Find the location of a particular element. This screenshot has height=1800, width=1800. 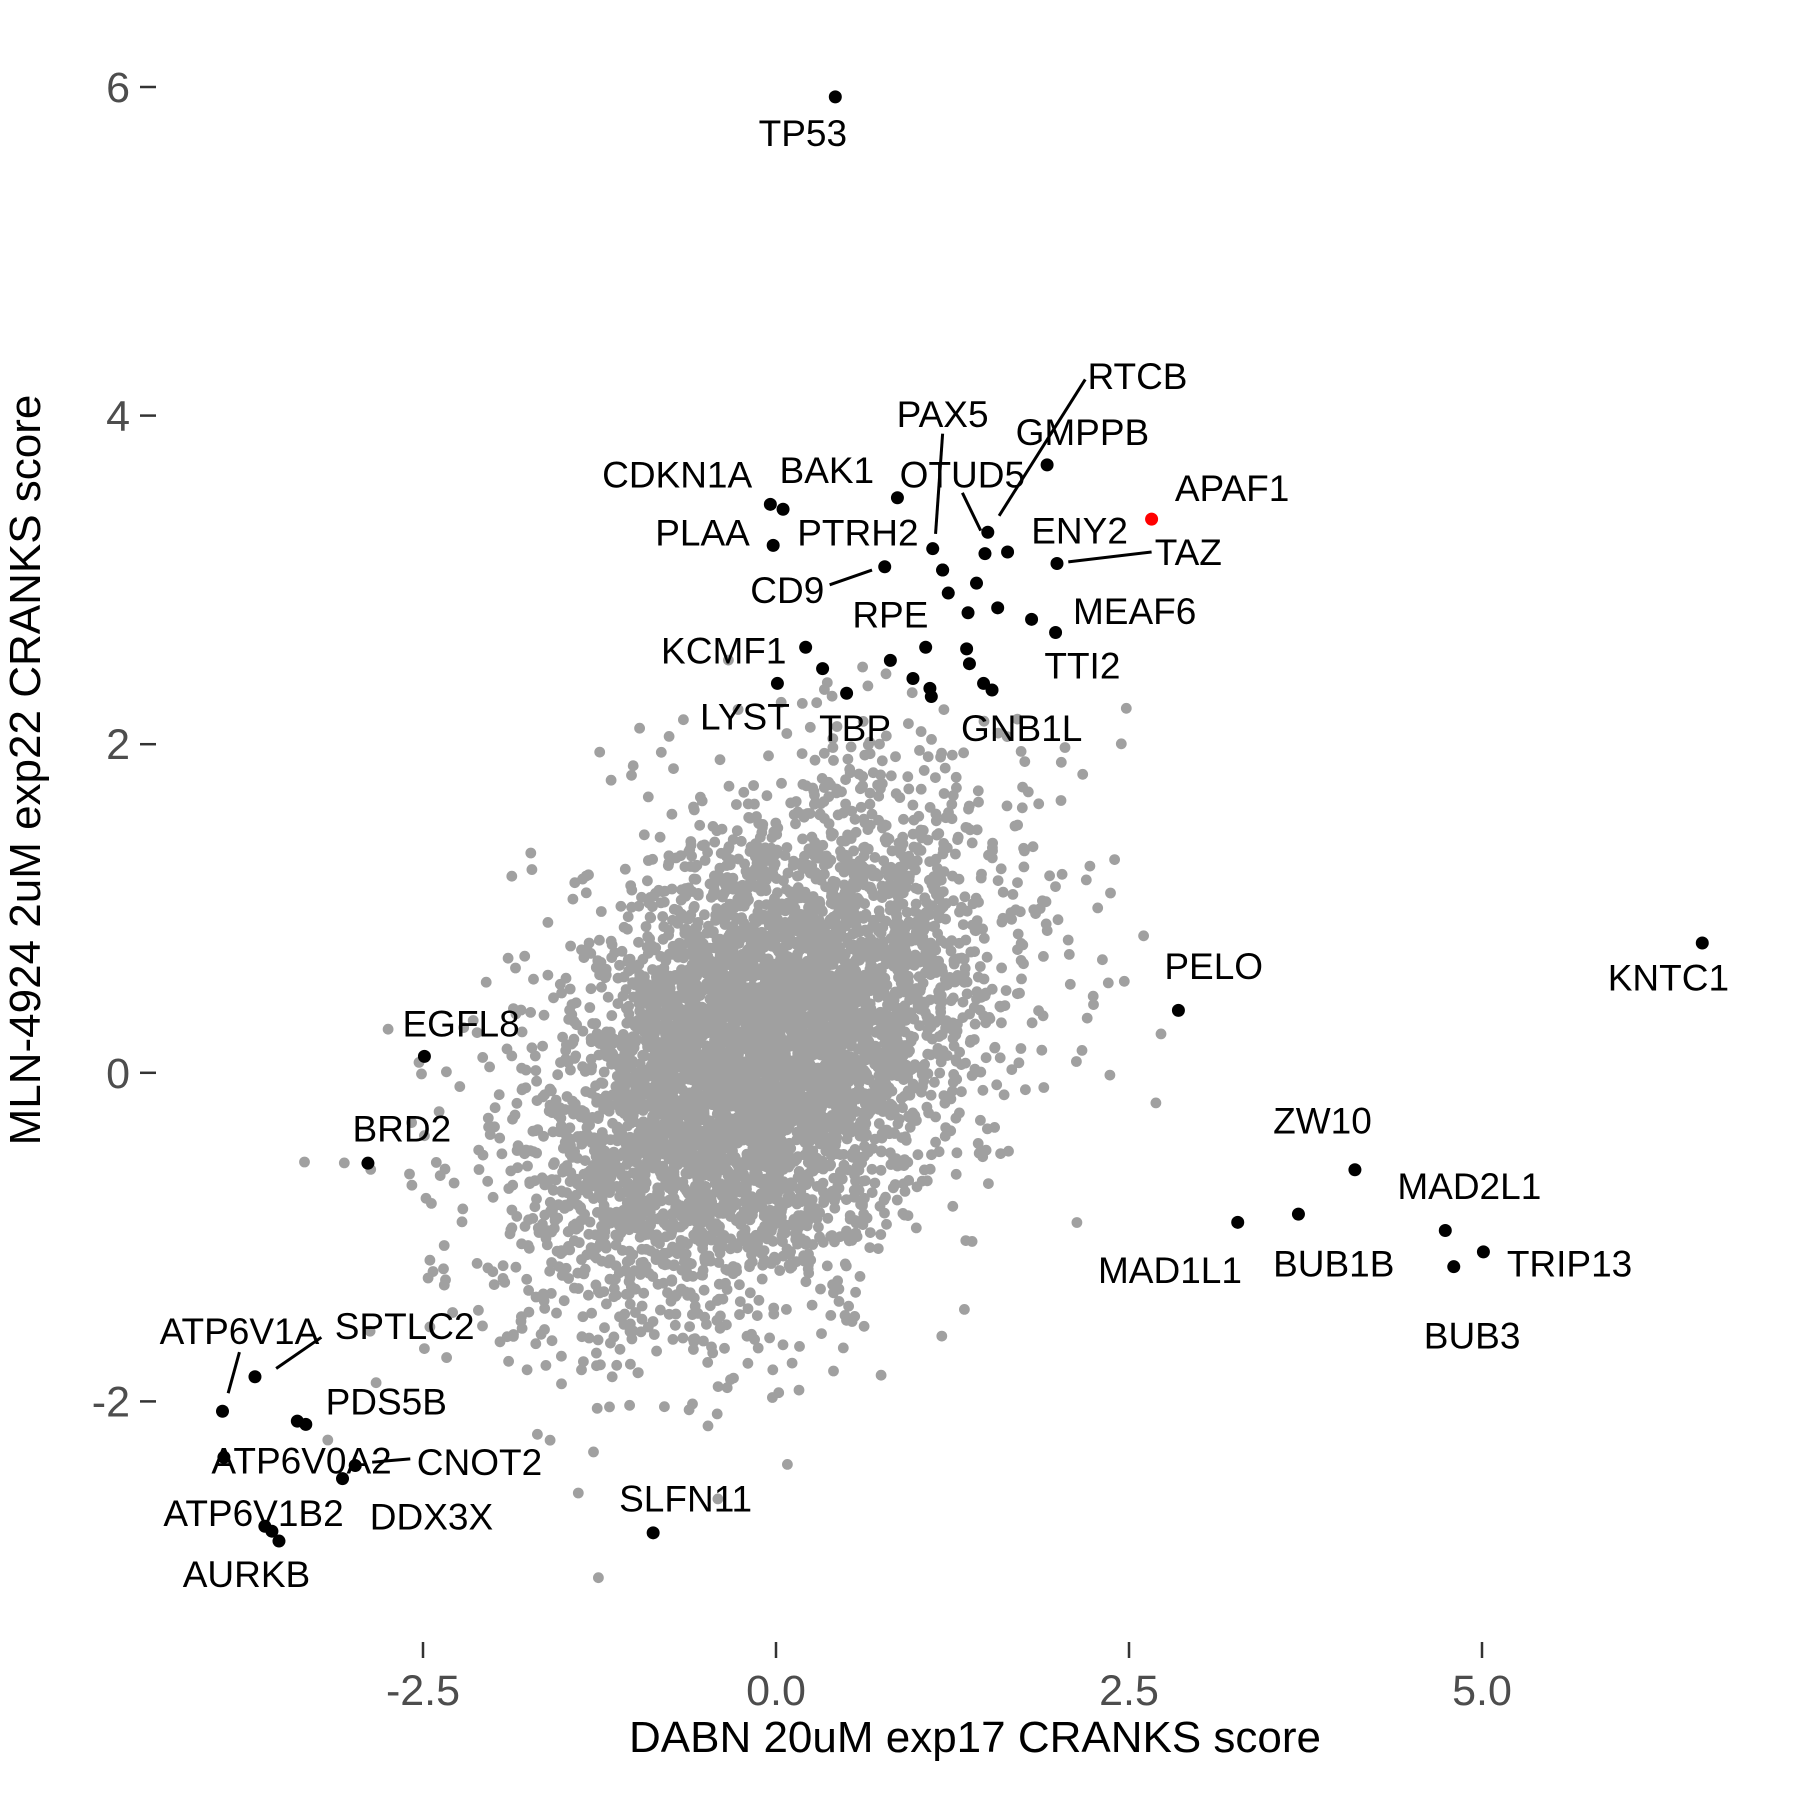

mad1l1-label: MAD1L1 is located at coordinates (1170, 1270).